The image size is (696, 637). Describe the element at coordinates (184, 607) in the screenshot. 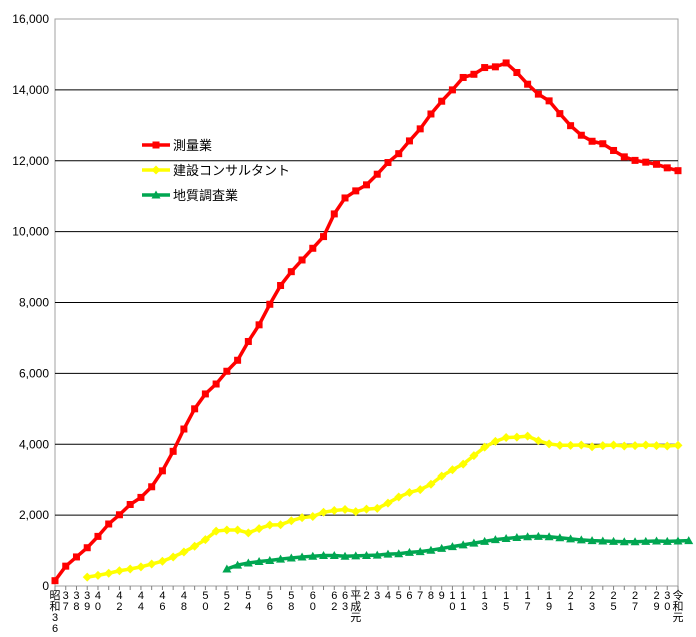

I see `x-tick-char: 8` at that location.